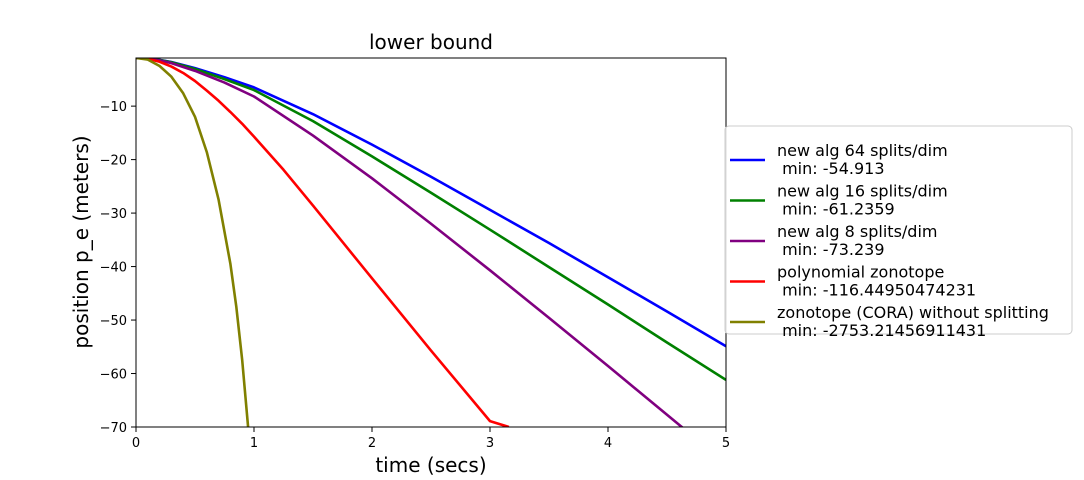  I want to click on legend-label-4: zonotope (CORA) without splitting, so click(913, 312).